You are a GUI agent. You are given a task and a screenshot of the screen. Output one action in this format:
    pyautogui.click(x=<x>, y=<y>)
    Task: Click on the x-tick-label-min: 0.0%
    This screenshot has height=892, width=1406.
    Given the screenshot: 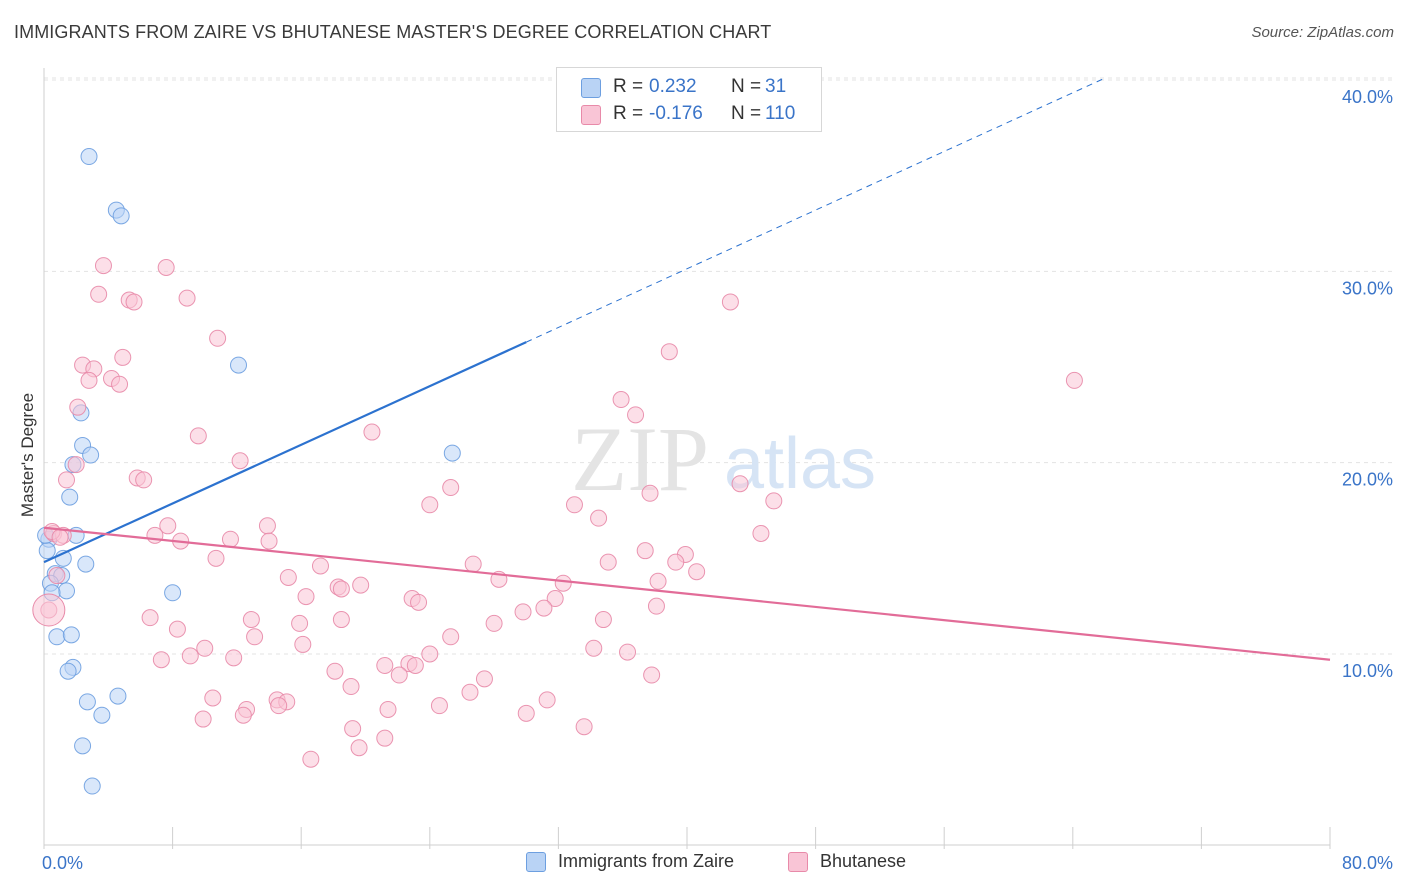 What is the action you would take?
    pyautogui.click(x=62, y=863)
    